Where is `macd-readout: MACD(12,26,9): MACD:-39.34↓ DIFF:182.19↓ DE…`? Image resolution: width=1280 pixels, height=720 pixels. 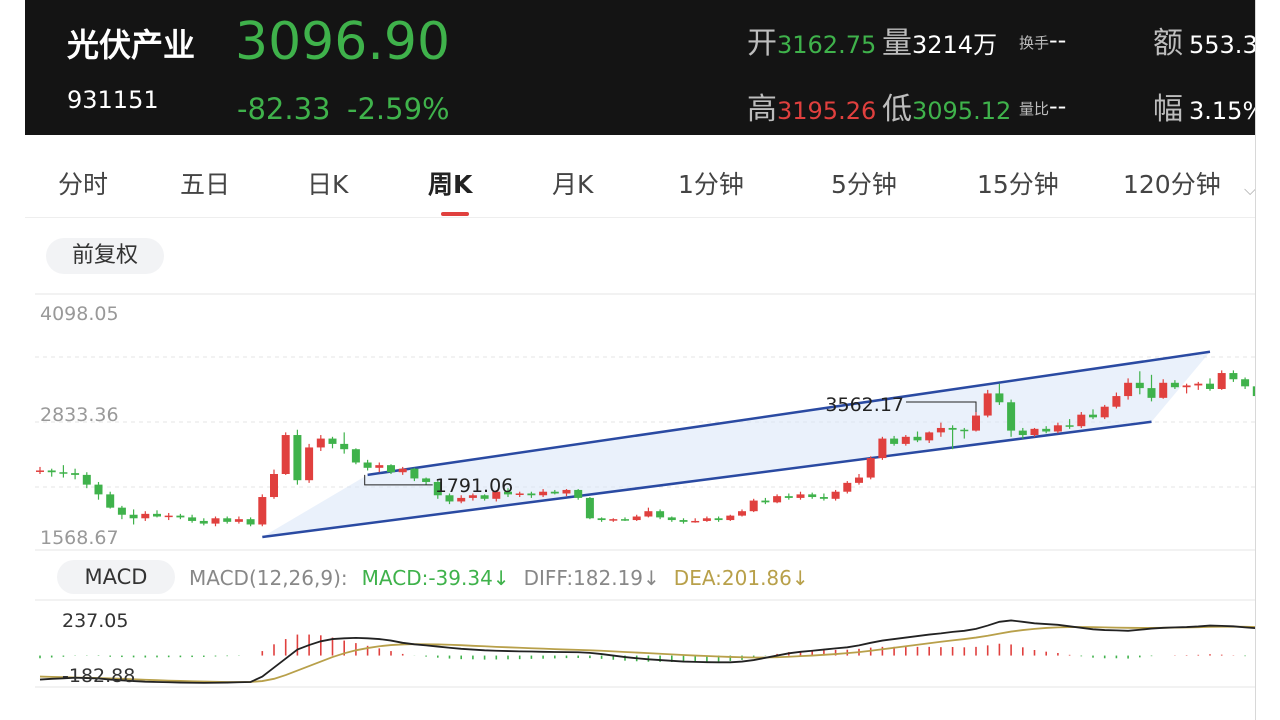
macd-readout: MACD(12,26,9): MACD:-39.34↓ DIFF:182.19↓ DE… is located at coordinates (506, 578).